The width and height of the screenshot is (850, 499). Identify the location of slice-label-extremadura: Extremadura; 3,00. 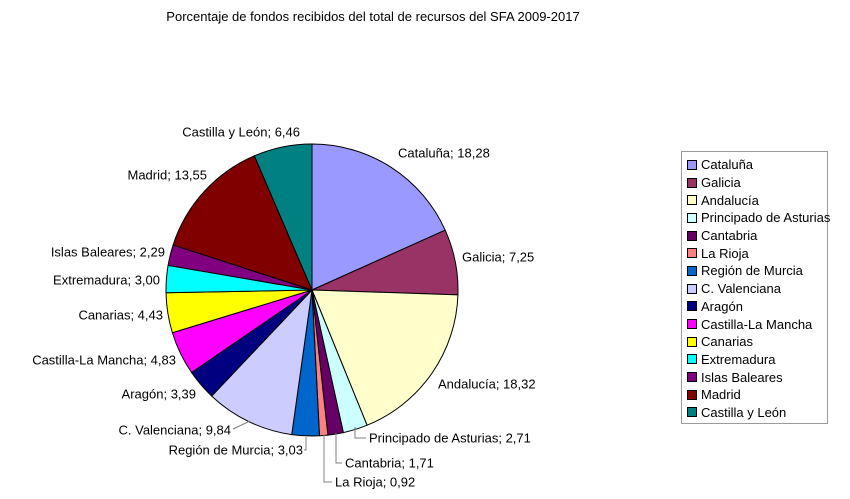
(106, 280).